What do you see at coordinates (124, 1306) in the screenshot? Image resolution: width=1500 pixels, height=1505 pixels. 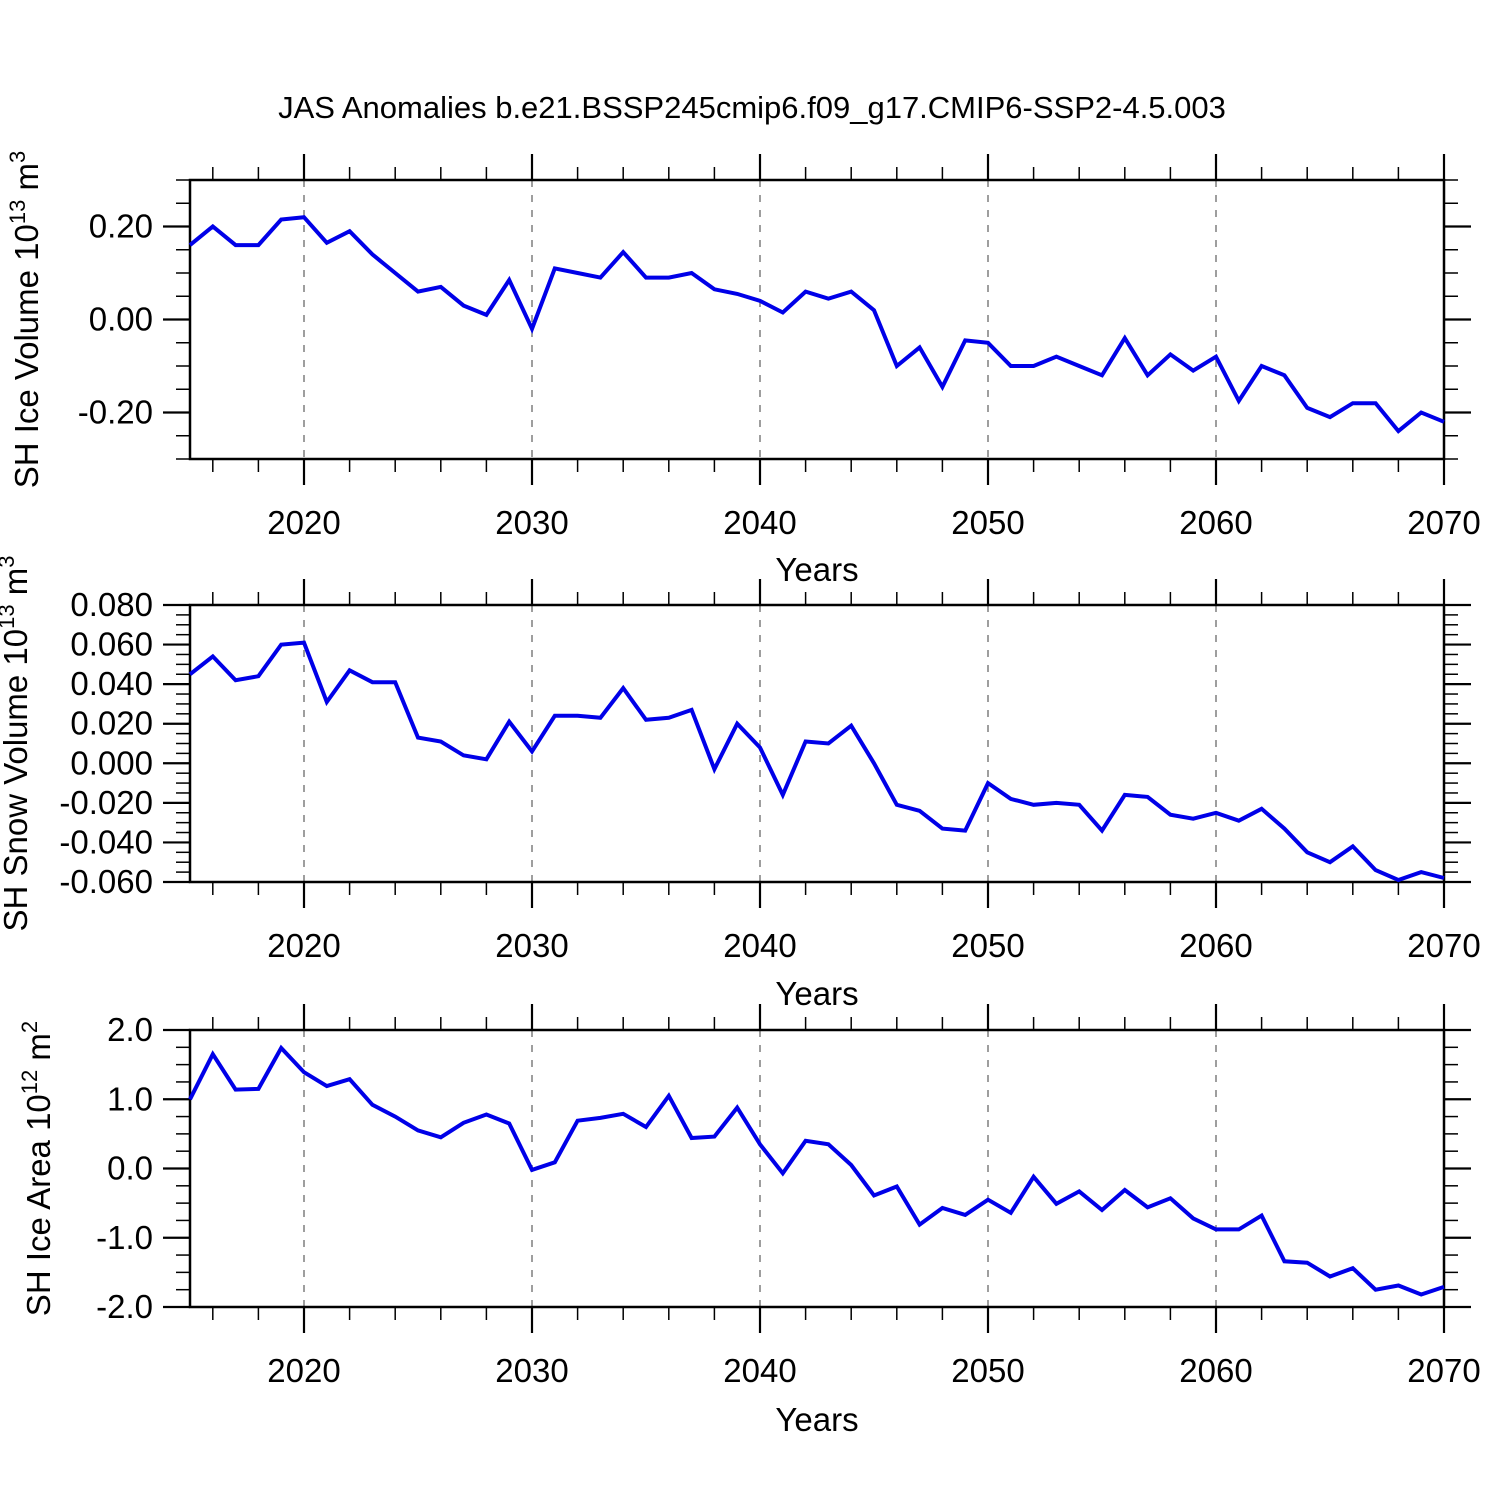 I see `y-tick-label: -2.0` at bounding box center [124, 1306].